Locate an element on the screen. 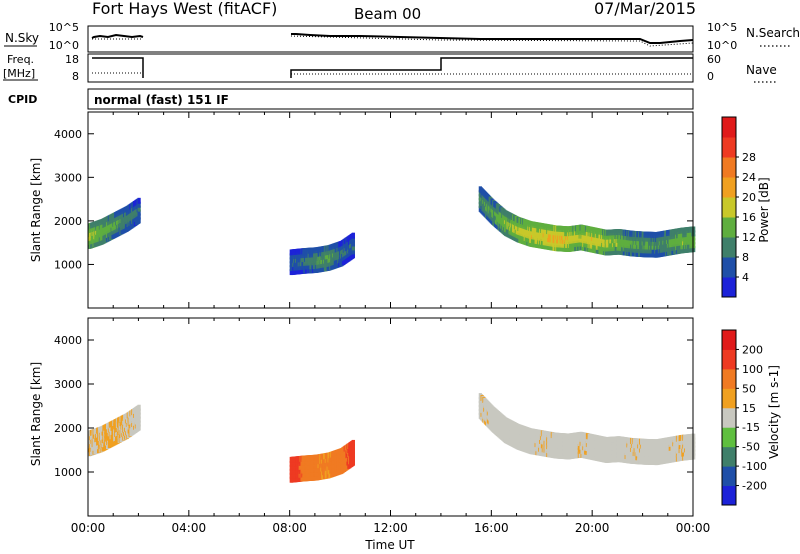 The image size is (800, 554). power-cb-tick-label: 20 is located at coordinates (749, 197).